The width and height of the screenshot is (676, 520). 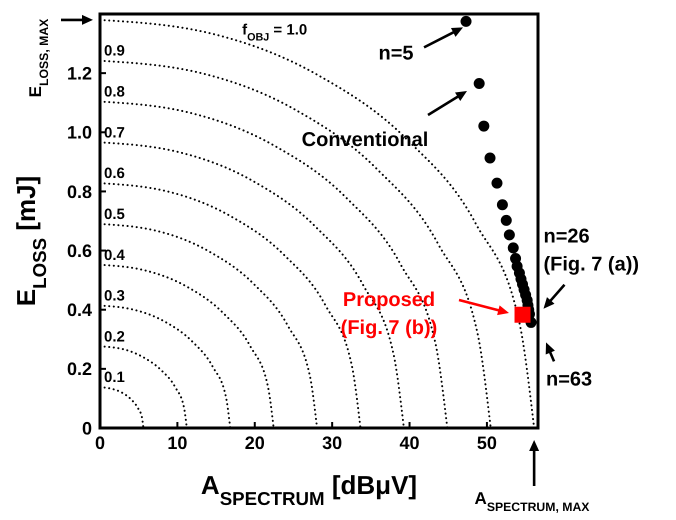 I want to click on annotation: 0.4, so click(x=115, y=255).